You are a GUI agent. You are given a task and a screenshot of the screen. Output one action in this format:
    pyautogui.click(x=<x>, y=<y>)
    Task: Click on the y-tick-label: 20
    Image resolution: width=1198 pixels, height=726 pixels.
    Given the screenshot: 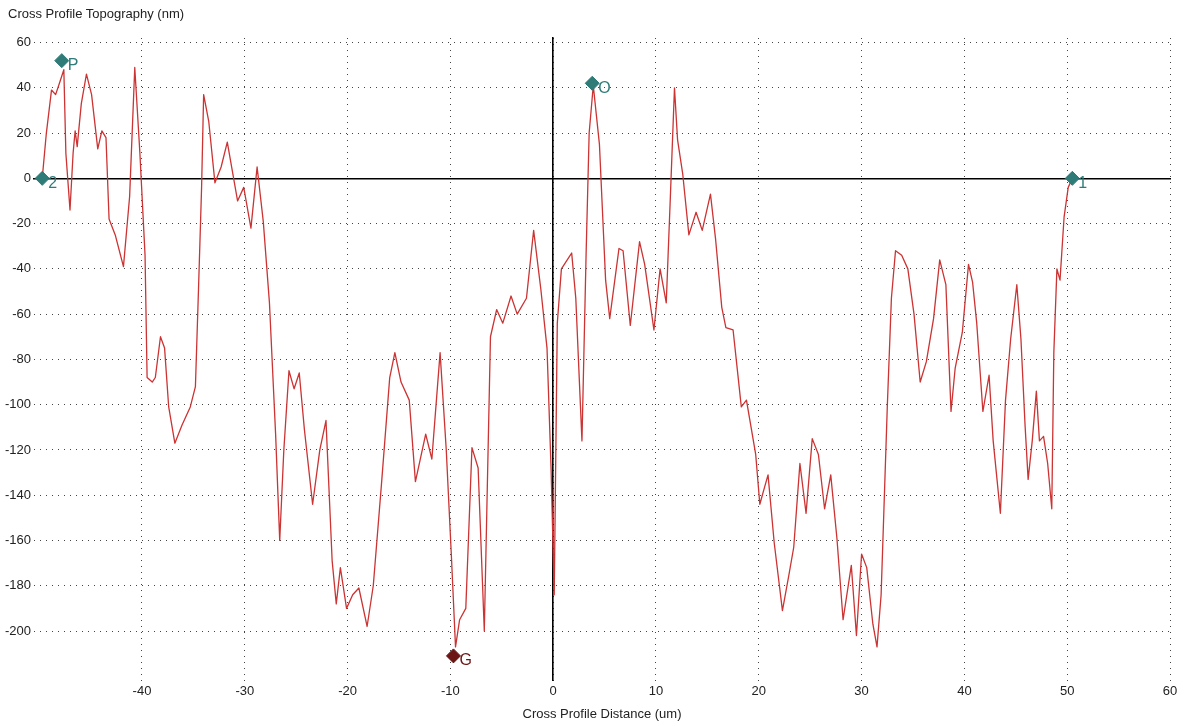 What is the action you would take?
    pyautogui.click(x=24, y=132)
    